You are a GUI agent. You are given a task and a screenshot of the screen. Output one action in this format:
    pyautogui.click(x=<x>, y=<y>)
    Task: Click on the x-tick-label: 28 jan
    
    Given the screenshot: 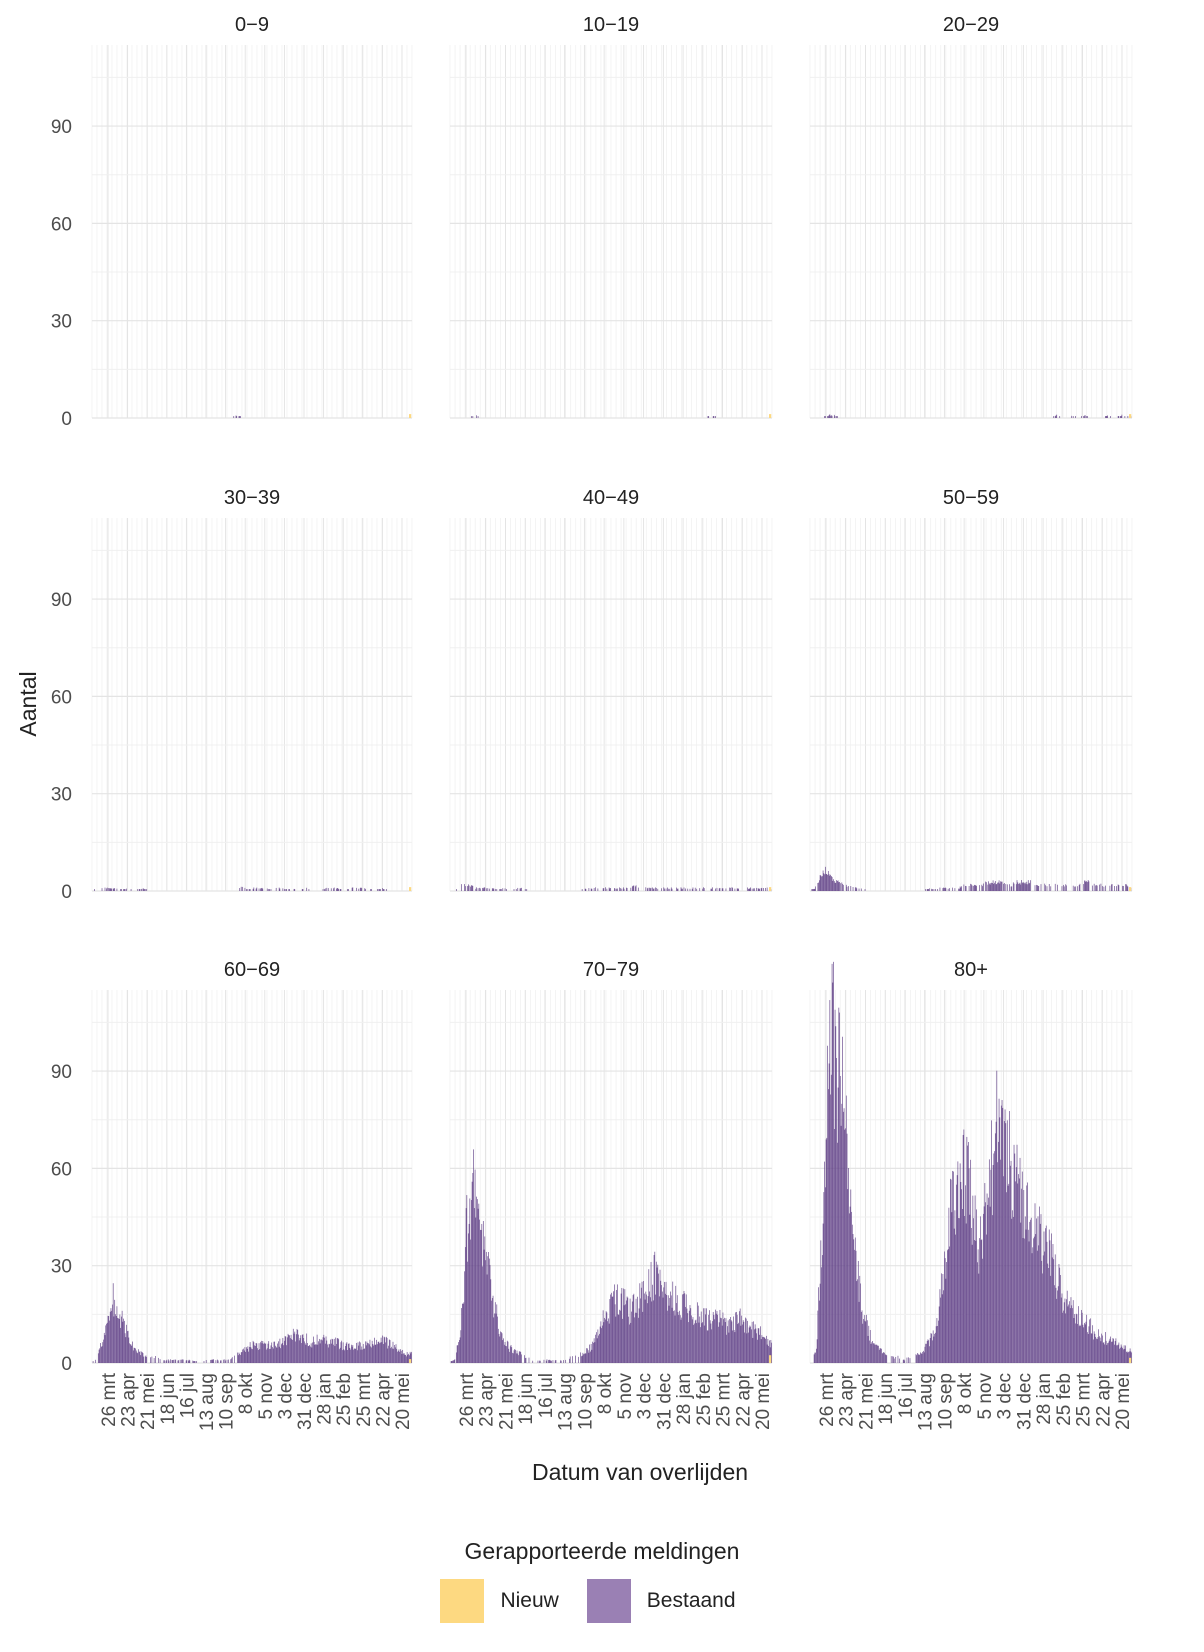 What is the action you would take?
    pyautogui.click(x=684, y=1399)
    